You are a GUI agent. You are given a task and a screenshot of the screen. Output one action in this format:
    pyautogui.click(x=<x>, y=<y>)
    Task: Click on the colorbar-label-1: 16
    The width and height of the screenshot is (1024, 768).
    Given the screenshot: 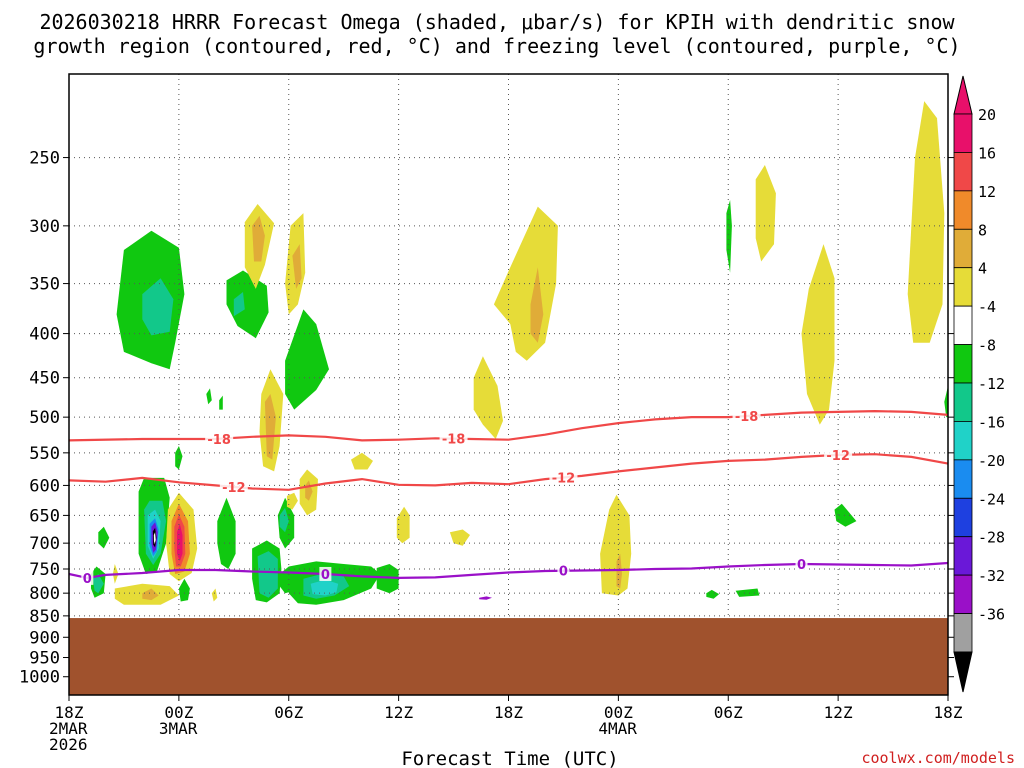 What is the action you would take?
    pyautogui.click(x=987, y=153)
    